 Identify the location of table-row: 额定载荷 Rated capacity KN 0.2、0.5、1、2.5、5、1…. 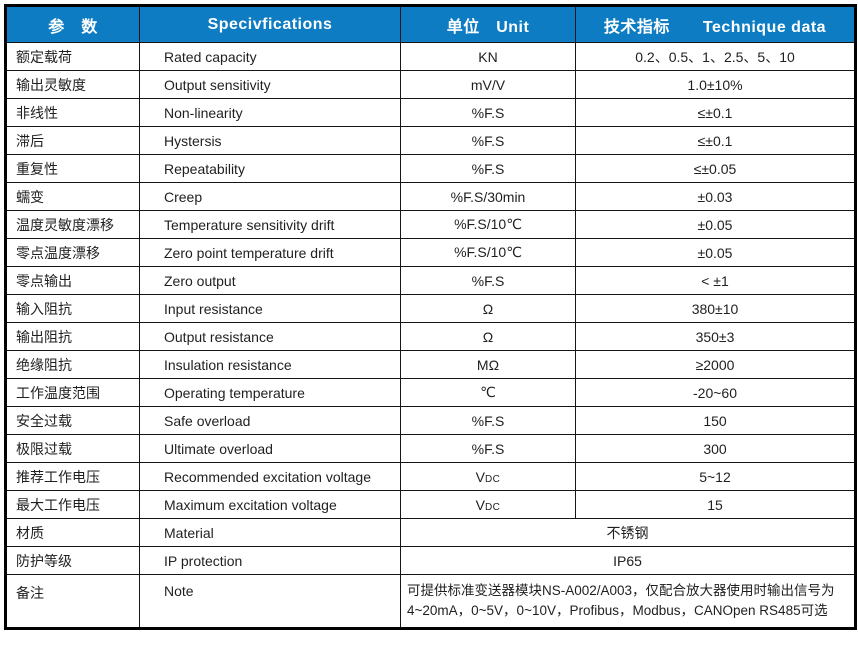
(430, 56).